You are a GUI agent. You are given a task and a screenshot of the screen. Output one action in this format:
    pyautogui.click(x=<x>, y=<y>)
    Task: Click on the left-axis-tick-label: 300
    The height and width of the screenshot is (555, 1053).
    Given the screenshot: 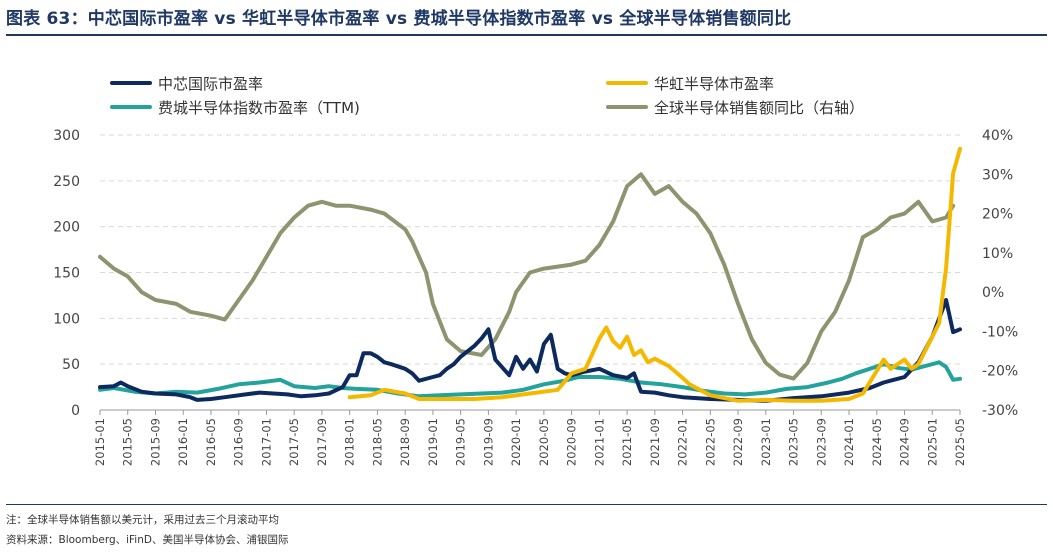 What is the action you would take?
    pyautogui.click(x=66, y=136)
    